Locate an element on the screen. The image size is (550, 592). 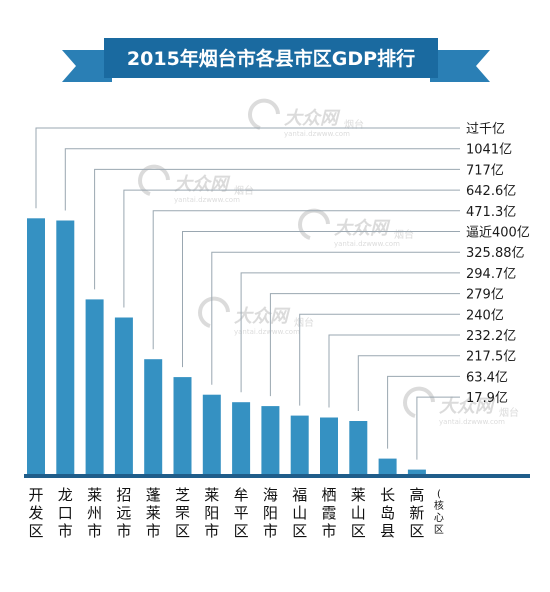
category-label-2: 龙口市 is located at coordinates (65, 513).